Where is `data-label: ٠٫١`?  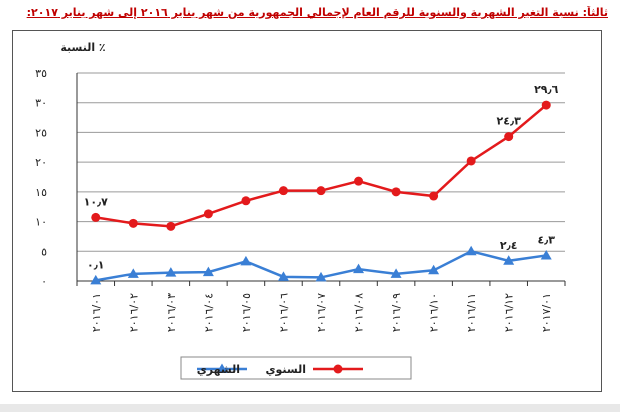
data-label: ٠٫١ is located at coordinates (96, 264).